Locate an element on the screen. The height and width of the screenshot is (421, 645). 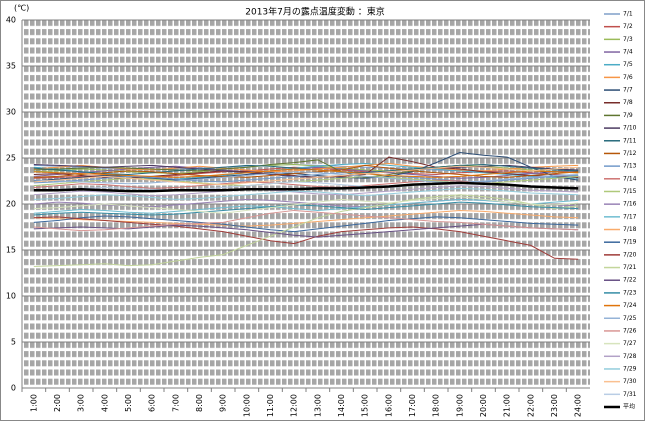
y-tick-label: 20 is located at coordinates (11, 204).